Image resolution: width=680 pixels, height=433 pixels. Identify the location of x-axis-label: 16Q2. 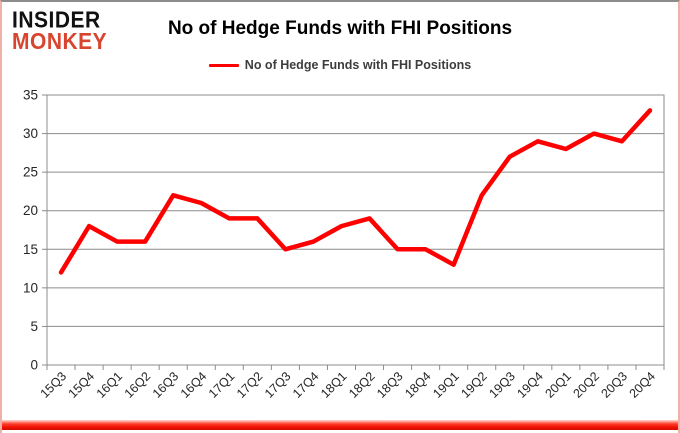
(138, 385).